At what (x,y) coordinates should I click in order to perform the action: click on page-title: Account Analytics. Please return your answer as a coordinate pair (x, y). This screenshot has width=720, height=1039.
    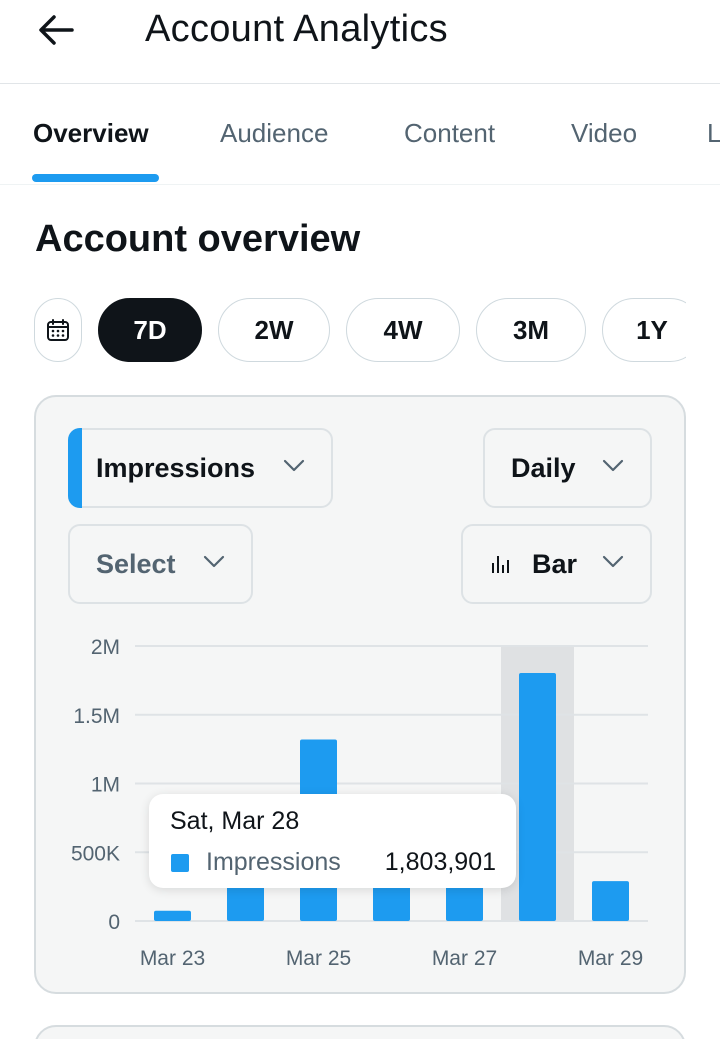
    Looking at the image, I should click on (296, 29).